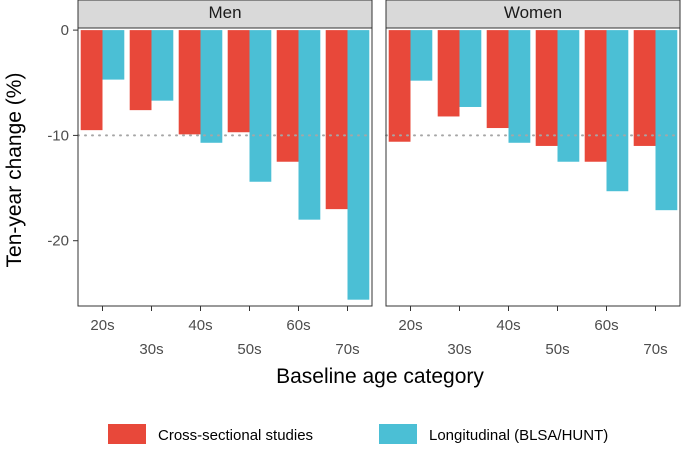 The width and height of the screenshot is (688, 450). I want to click on bar-men-50s-series1, so click(238, 81).